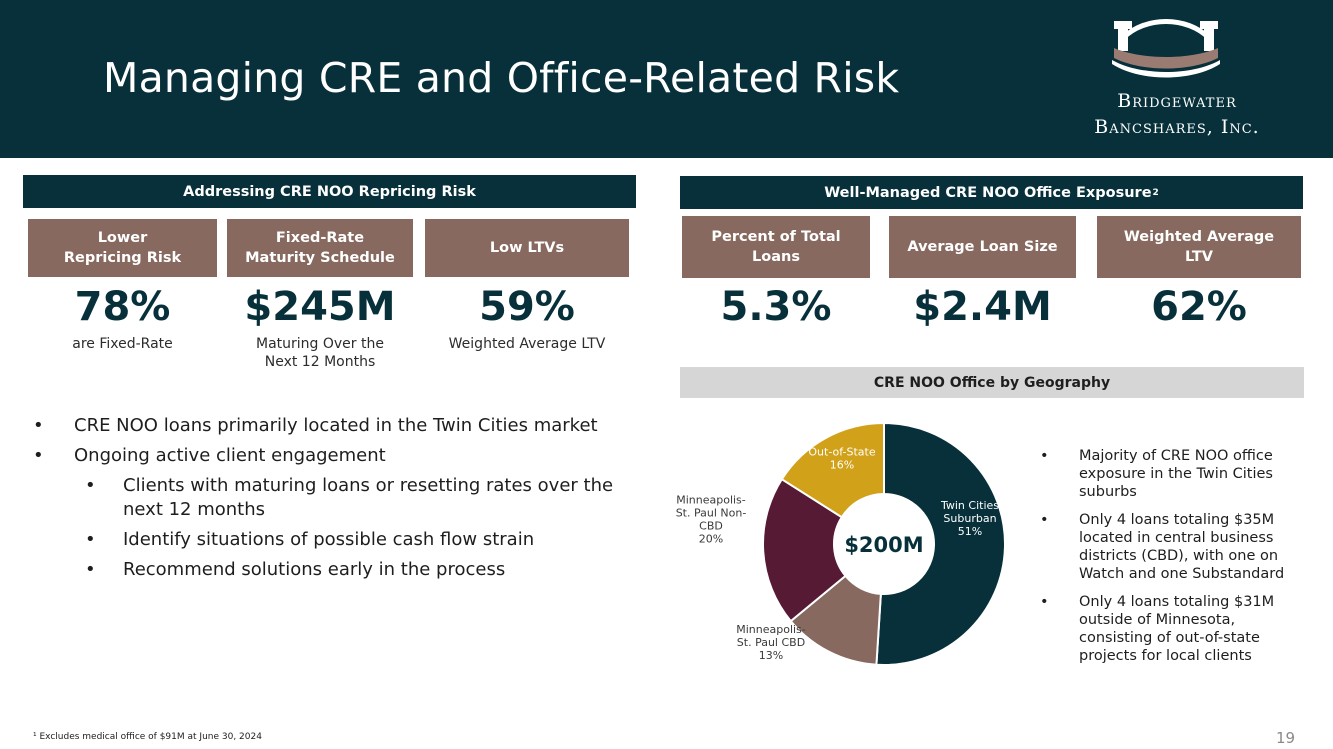  What do you see at coordinates (343, 570) in the screenshot?
I see `sub-bullet-item: Recommend solutions early in the process` at bounding box center [343, 570].